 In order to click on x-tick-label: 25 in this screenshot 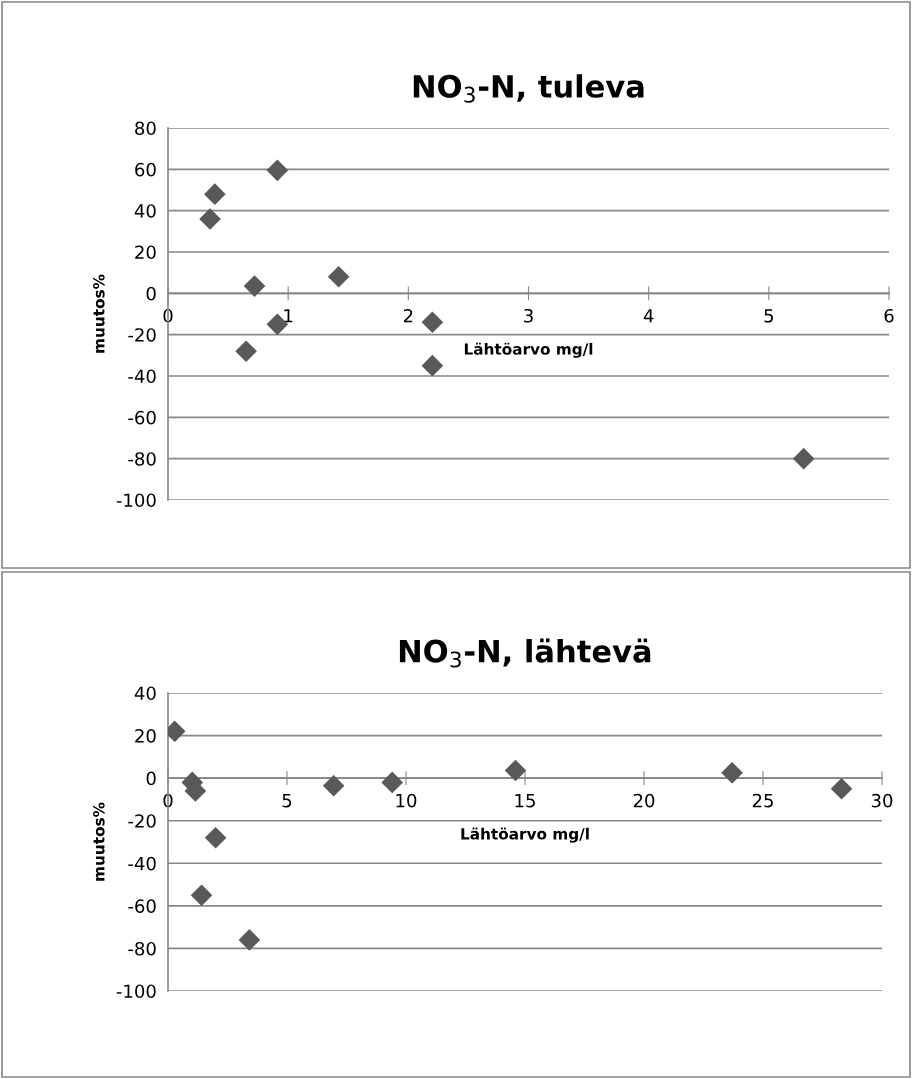, I will do `click(762, 800)`.